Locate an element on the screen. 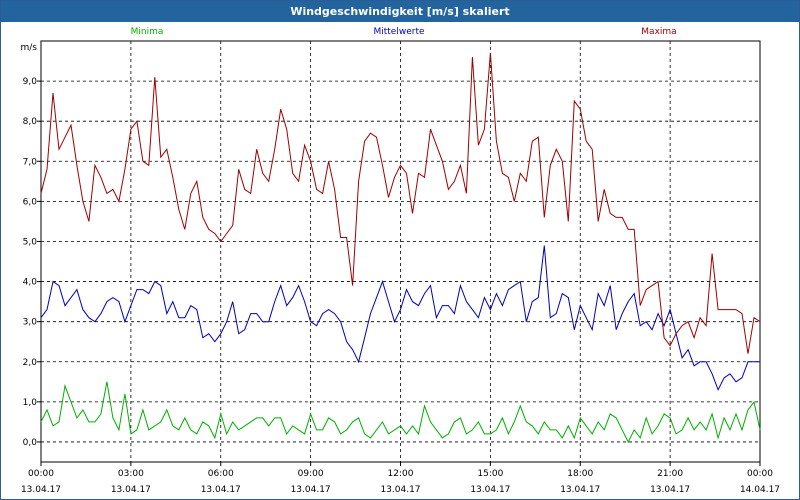 The width and height of the screenshot is (800, 500). y-tick-label: 1,0 is located at coordinates (30, 403).